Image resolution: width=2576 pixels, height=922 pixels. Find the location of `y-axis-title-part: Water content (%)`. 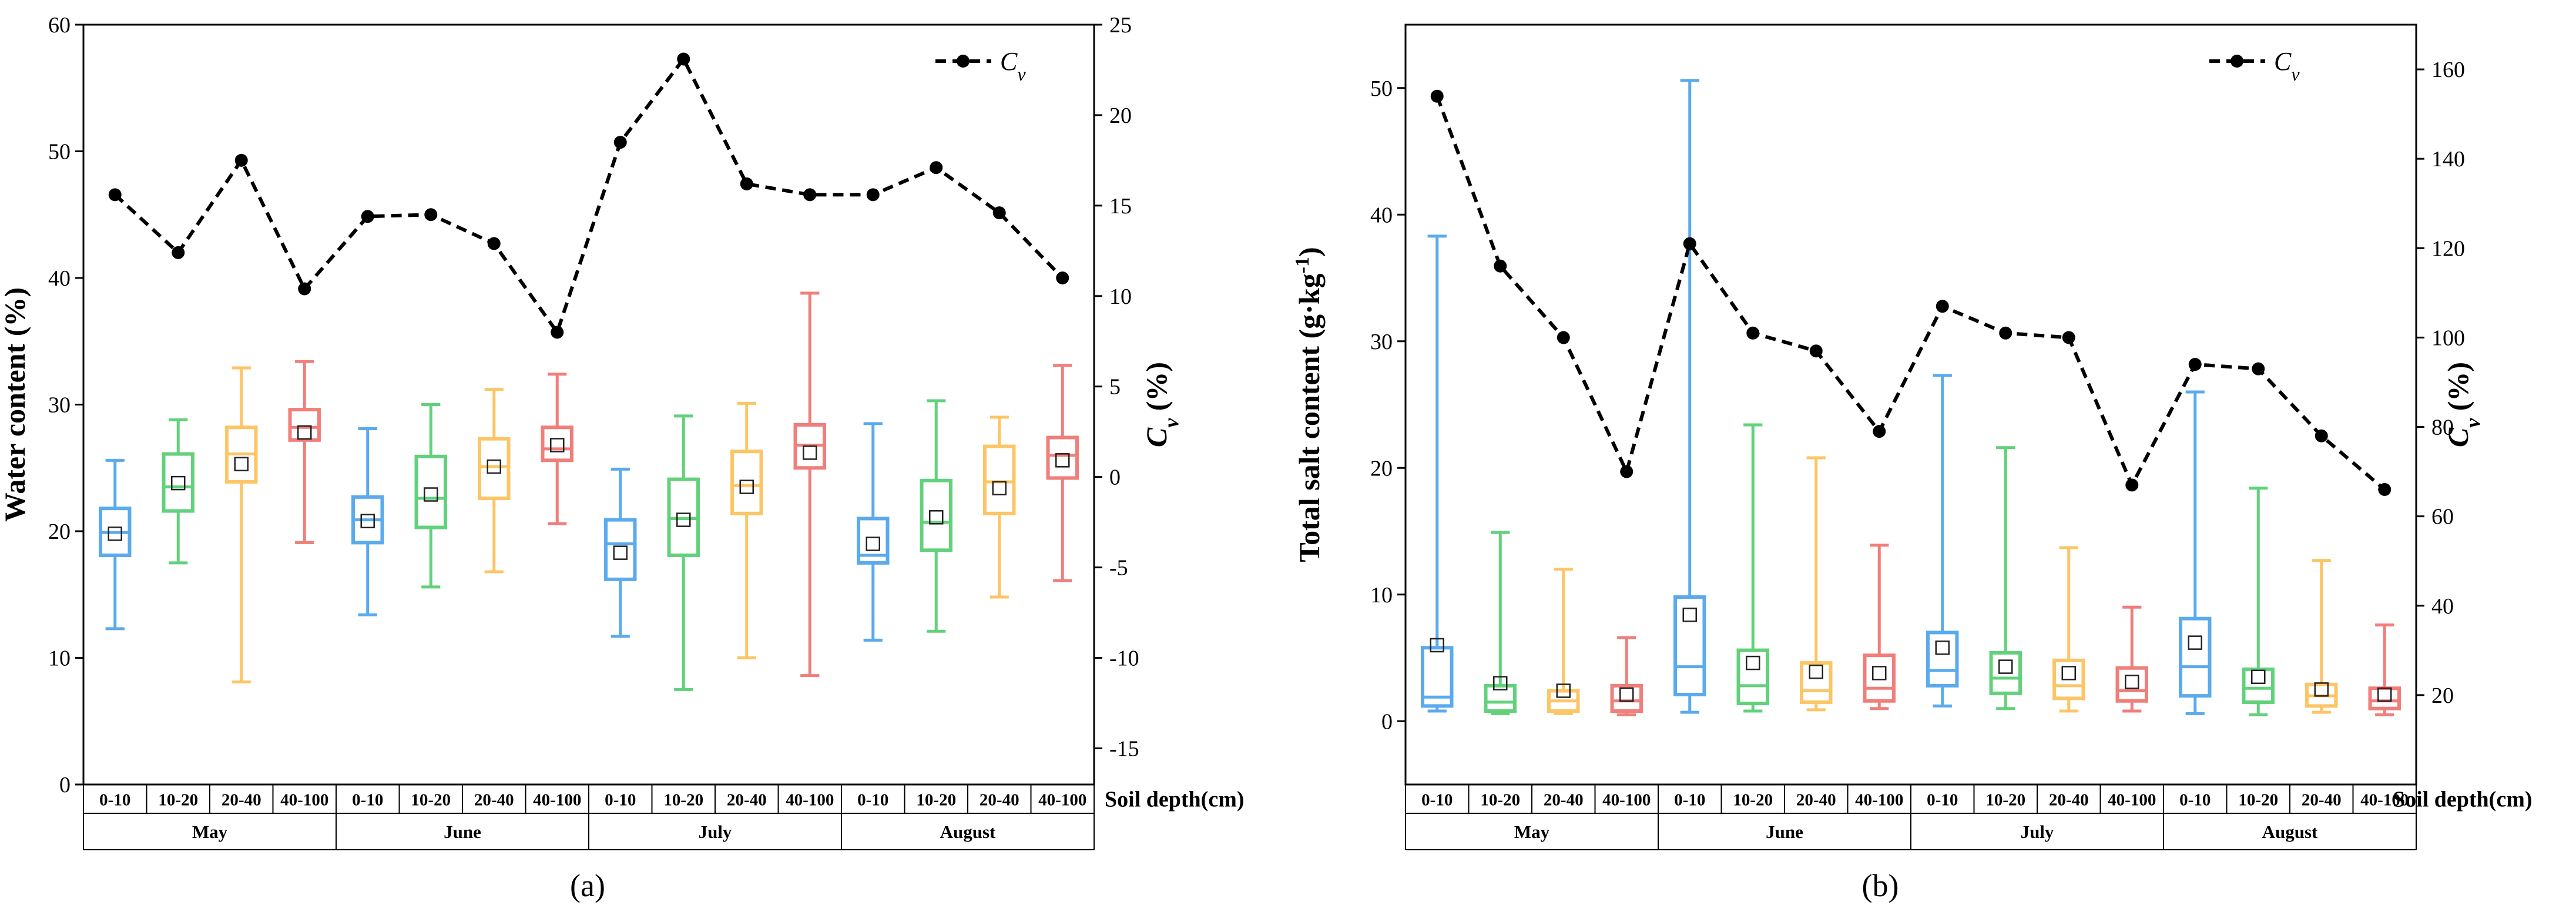

y-axis-title-part: Water content (%) is located at coordinates (16, 404).